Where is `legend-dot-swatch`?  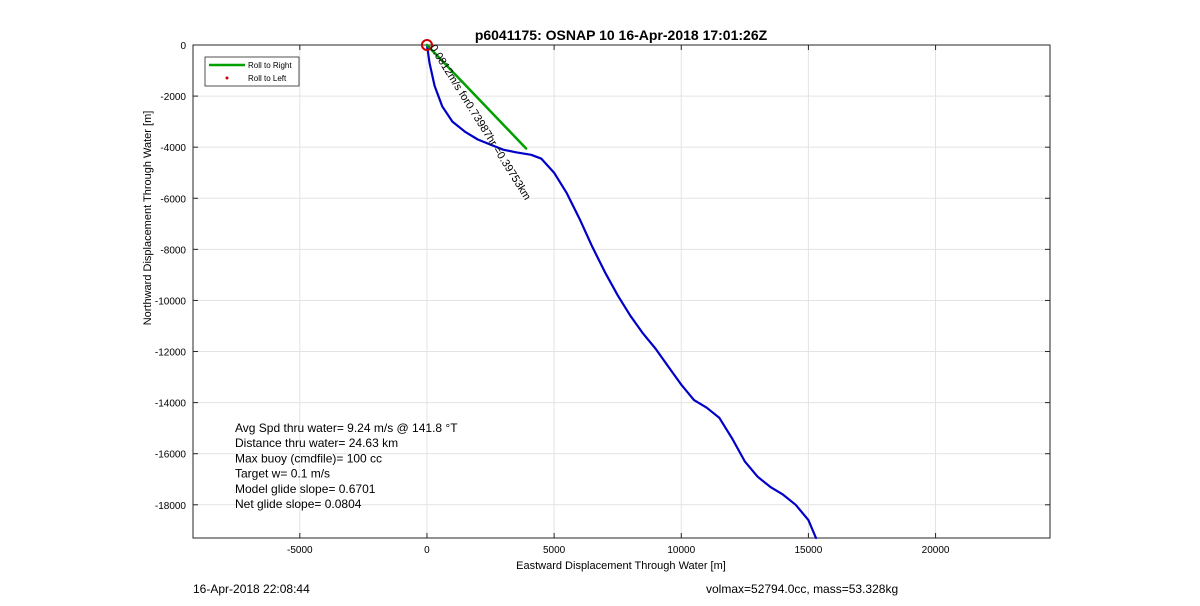
legend-dot-swatch is located at coordinates (227, 78).